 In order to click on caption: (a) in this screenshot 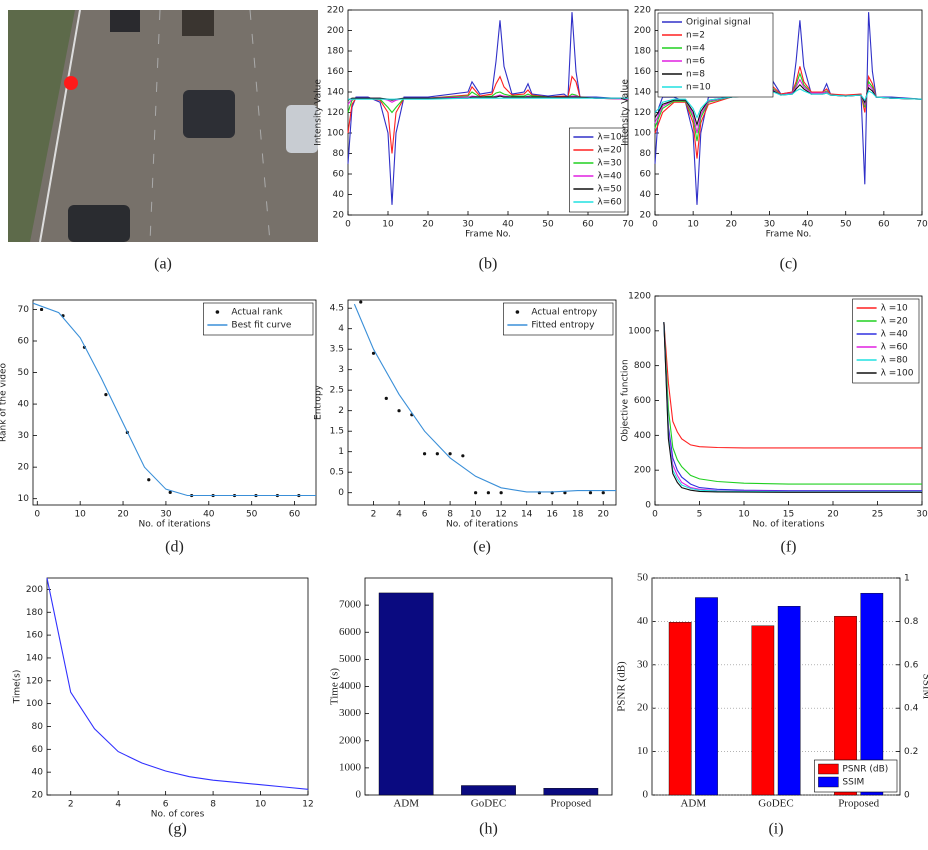, I will do `click(163, 264)`.